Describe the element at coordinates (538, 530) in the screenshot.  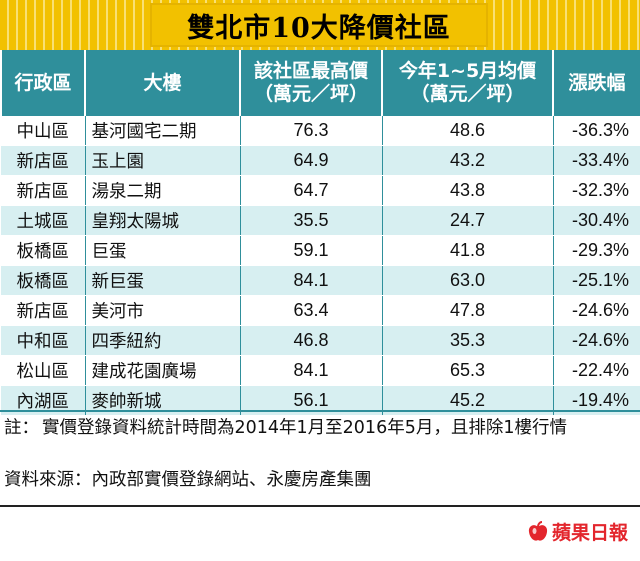
I see `apple-icon` at that location.